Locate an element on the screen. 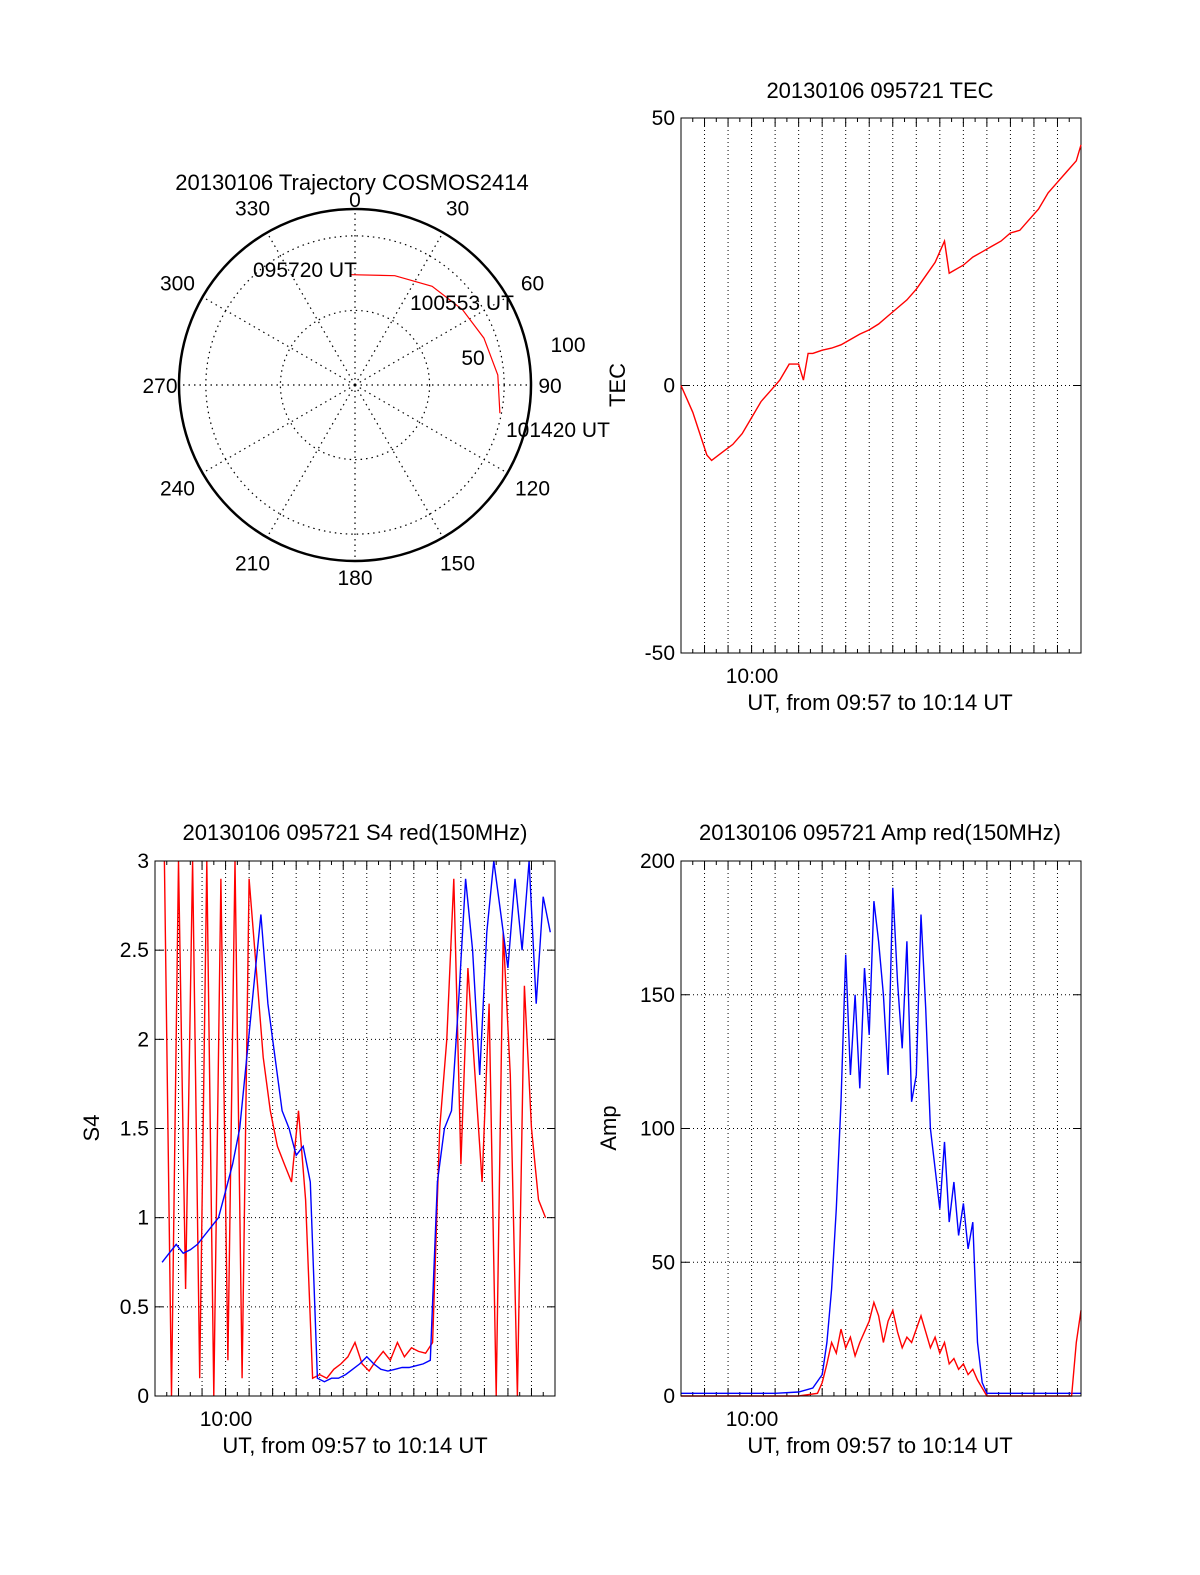  amp-chart-title: 20130106 095721 Amp red(150MHz) is located at coordinates (880, 832).